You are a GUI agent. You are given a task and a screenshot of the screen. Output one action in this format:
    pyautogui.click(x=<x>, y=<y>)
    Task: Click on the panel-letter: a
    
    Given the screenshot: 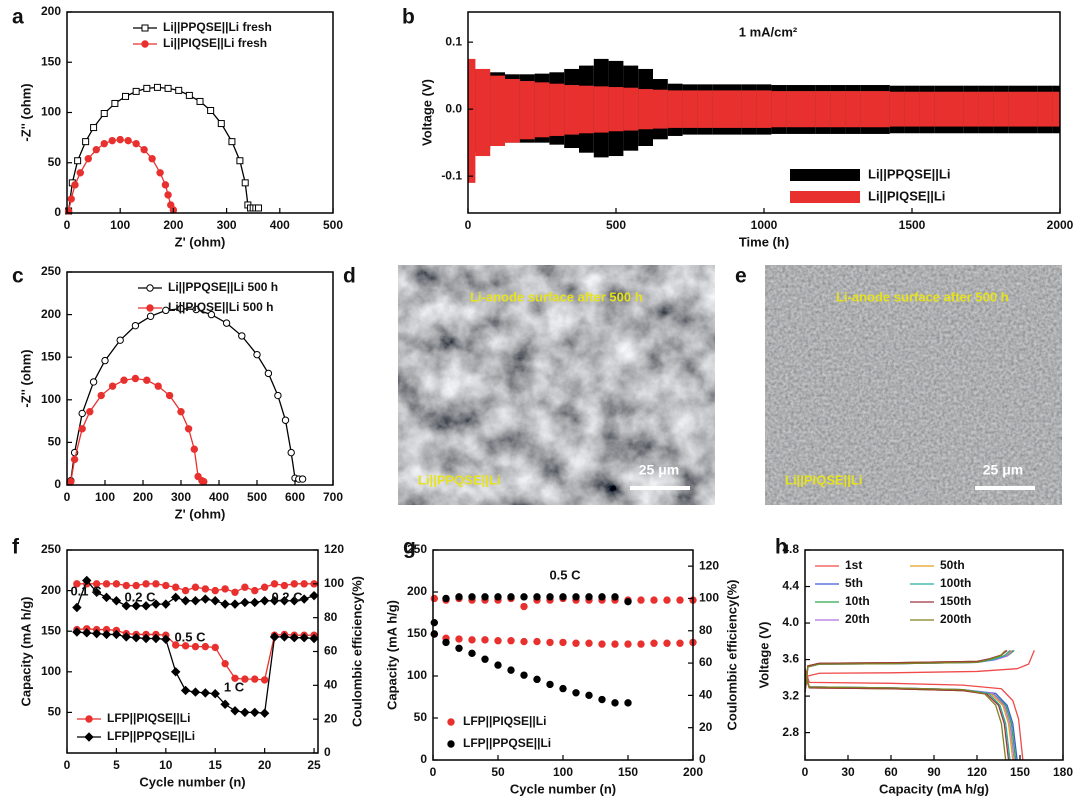 What is the action you would take?
    pyautogui.click(x=18, y=17)
    